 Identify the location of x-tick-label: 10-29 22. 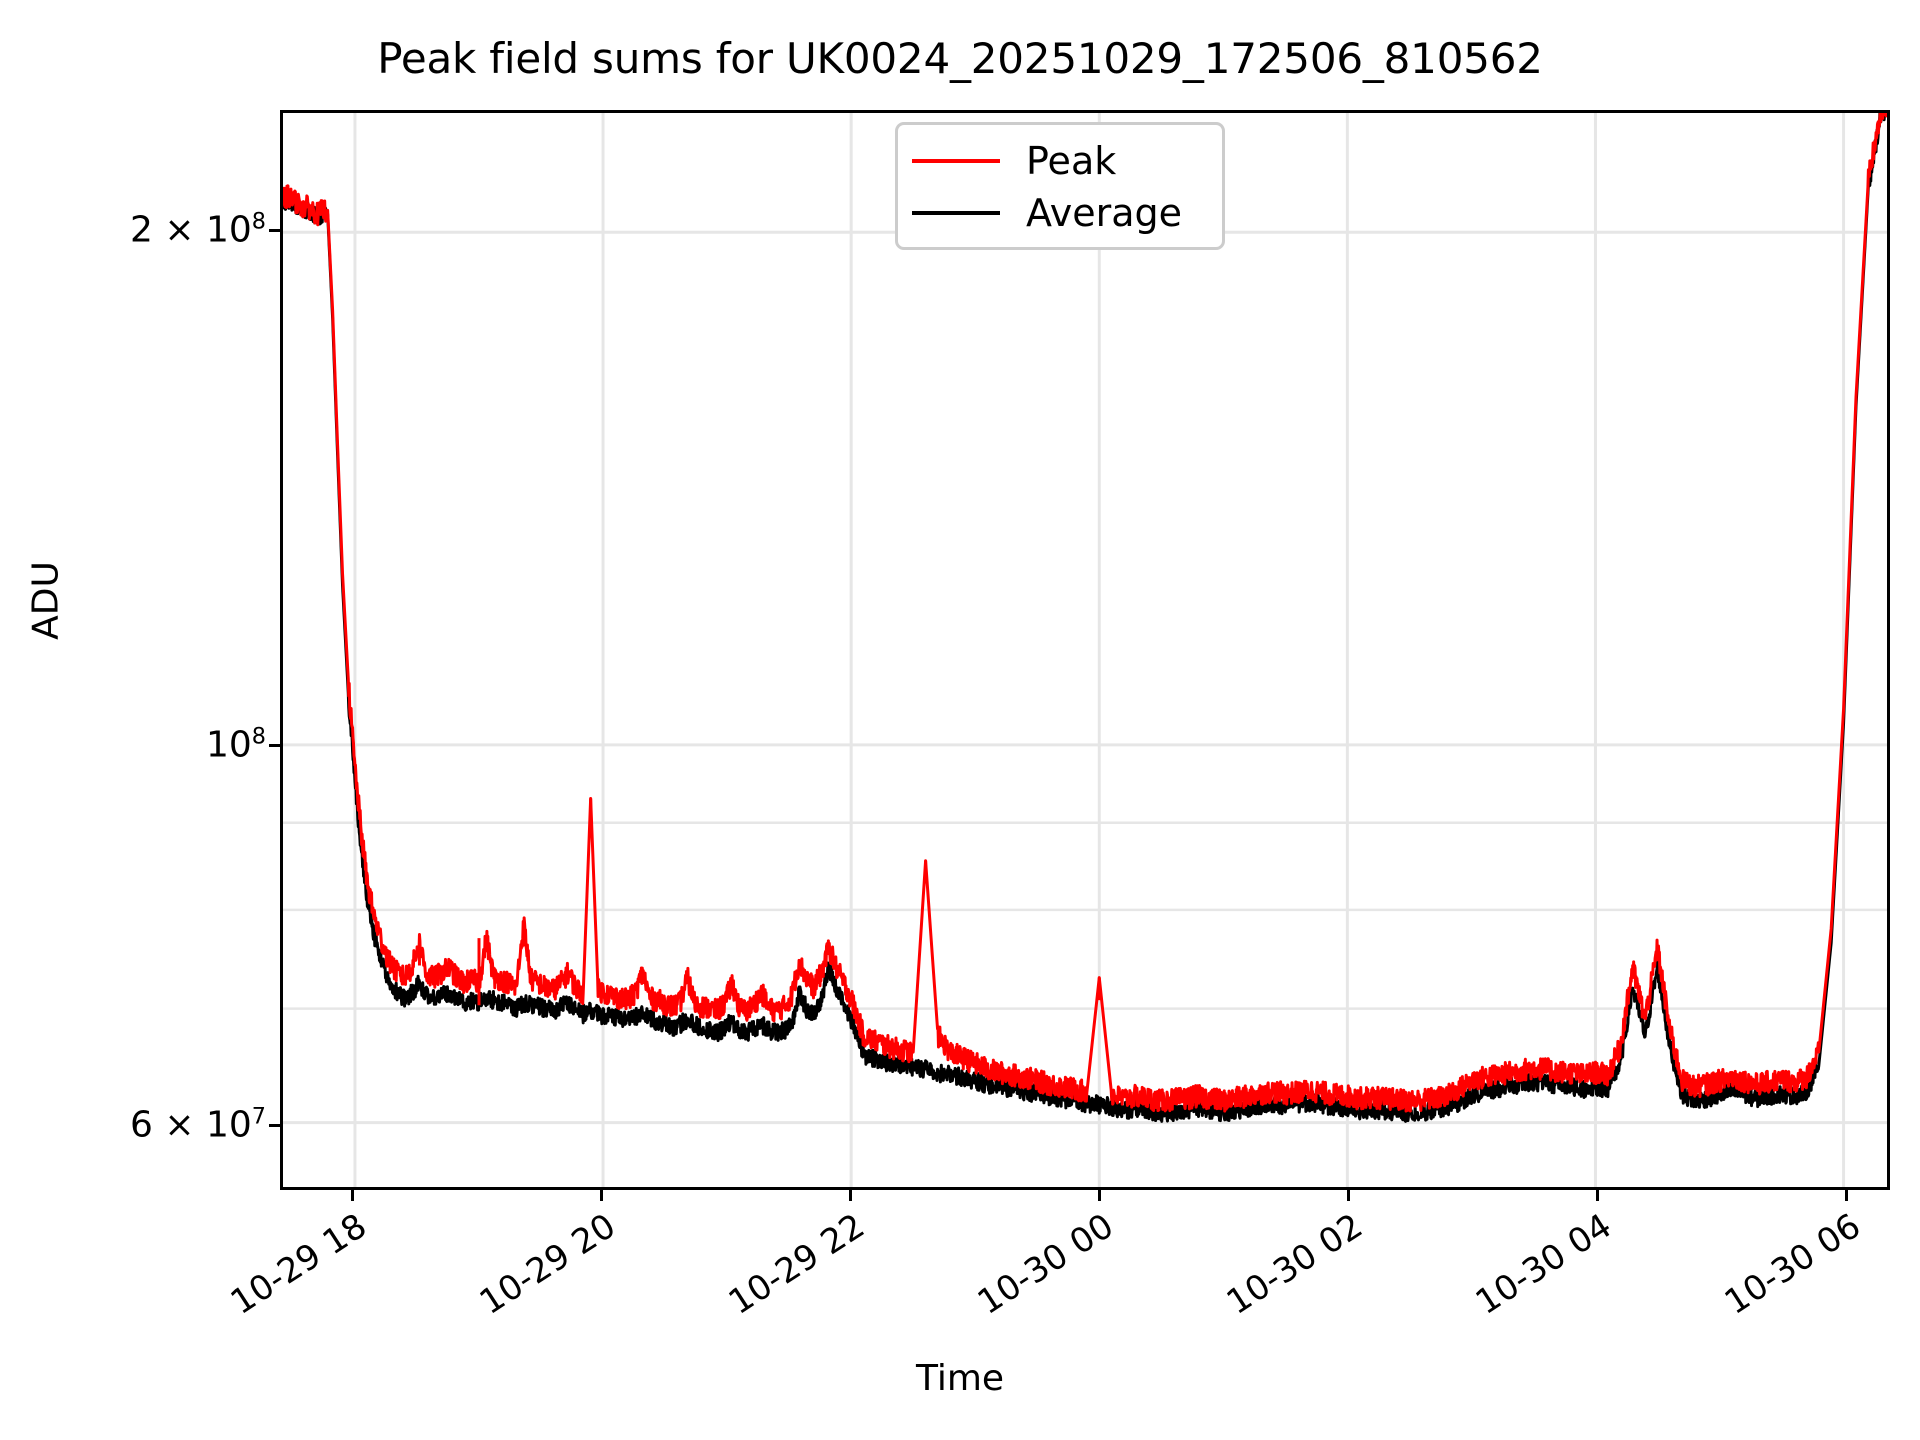
(797, 1264).